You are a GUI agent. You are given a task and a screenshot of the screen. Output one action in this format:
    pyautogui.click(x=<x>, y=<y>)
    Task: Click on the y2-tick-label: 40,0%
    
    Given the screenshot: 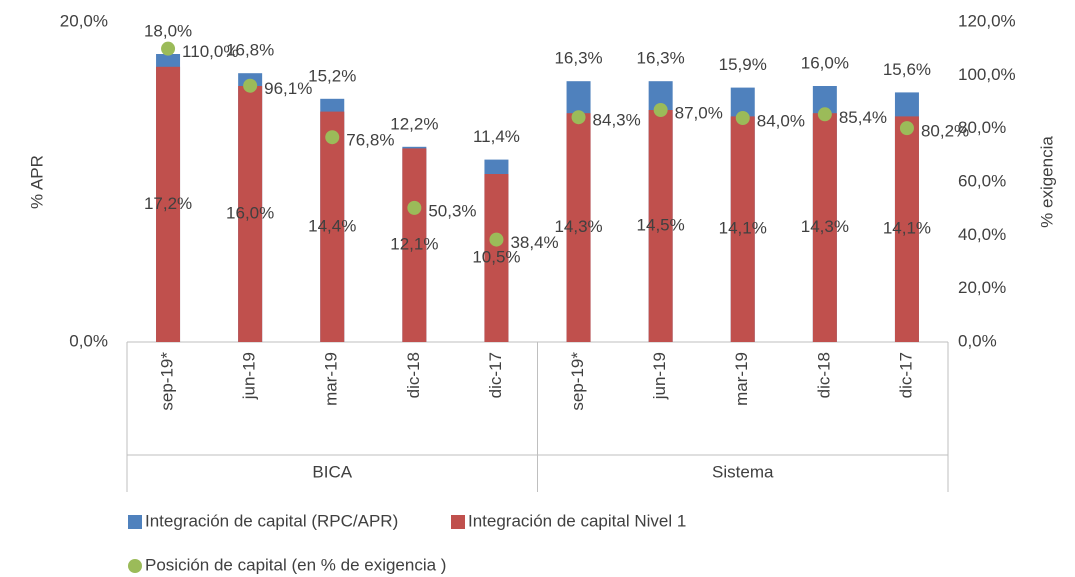 What is the action you would take?
    pyautogui.click(x=982, y=234)
    